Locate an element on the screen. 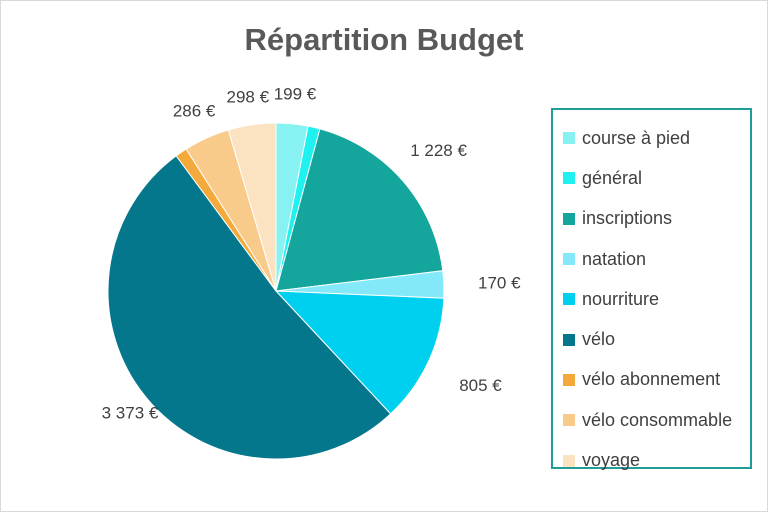  data-label-natation: 170 € is located at coordinates (499, 282).